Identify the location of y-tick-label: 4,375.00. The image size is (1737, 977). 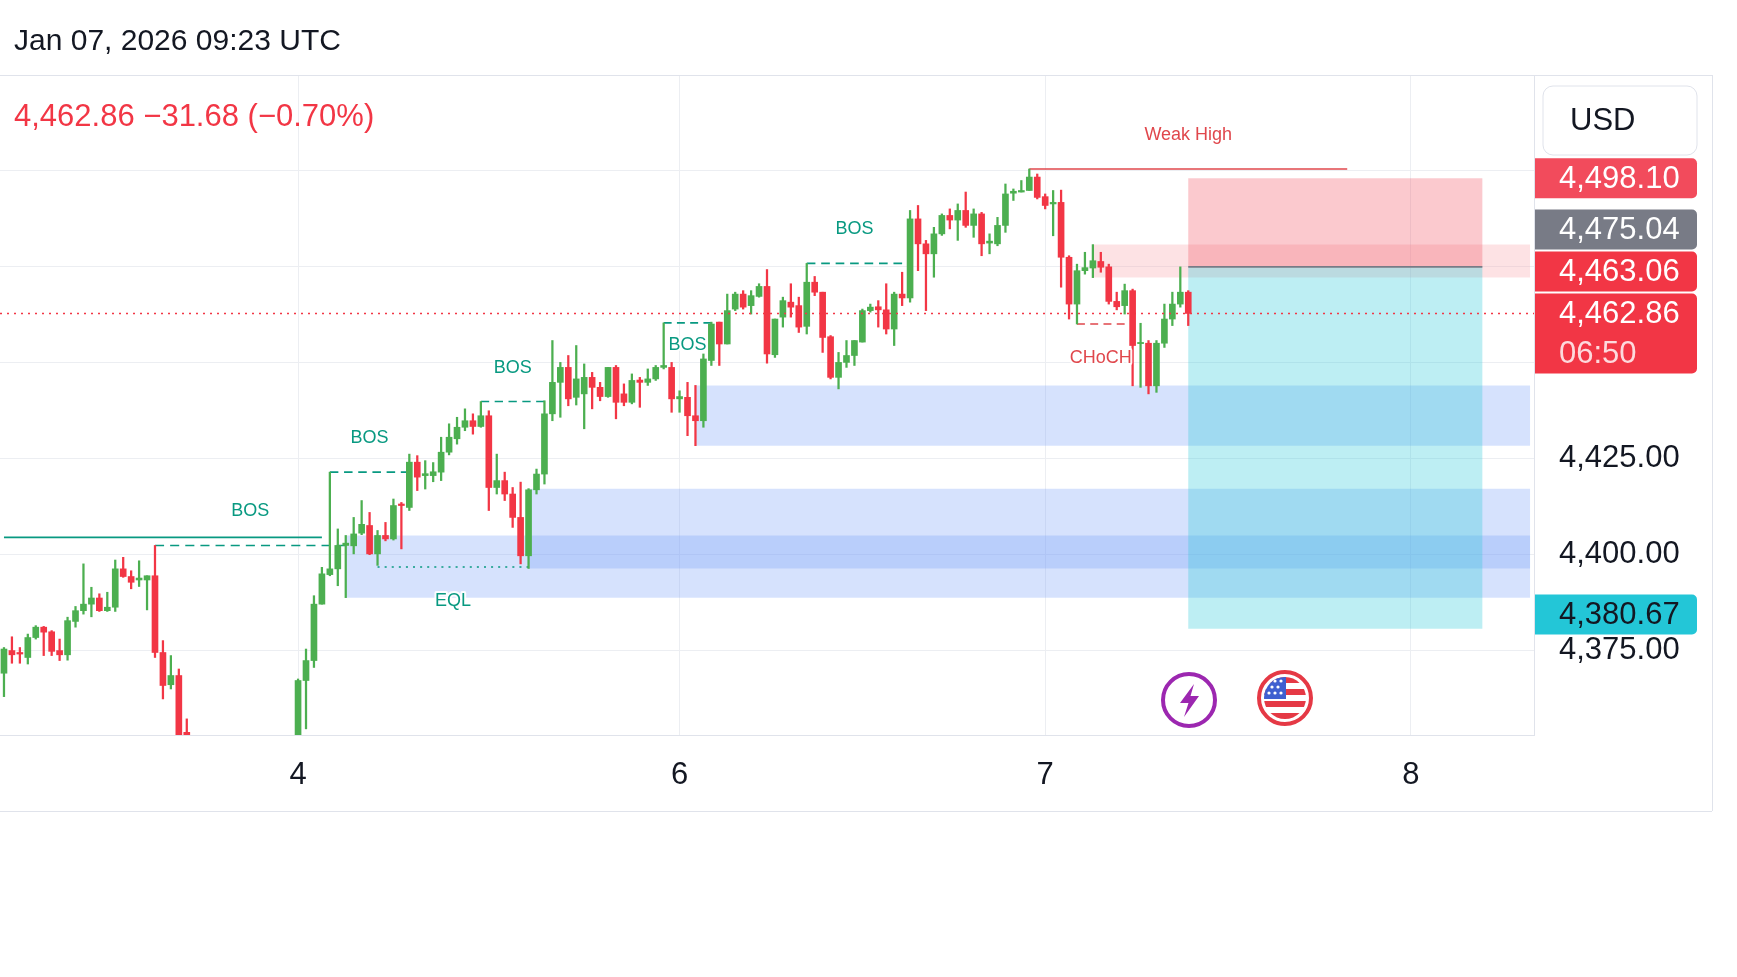
(1619, 649).